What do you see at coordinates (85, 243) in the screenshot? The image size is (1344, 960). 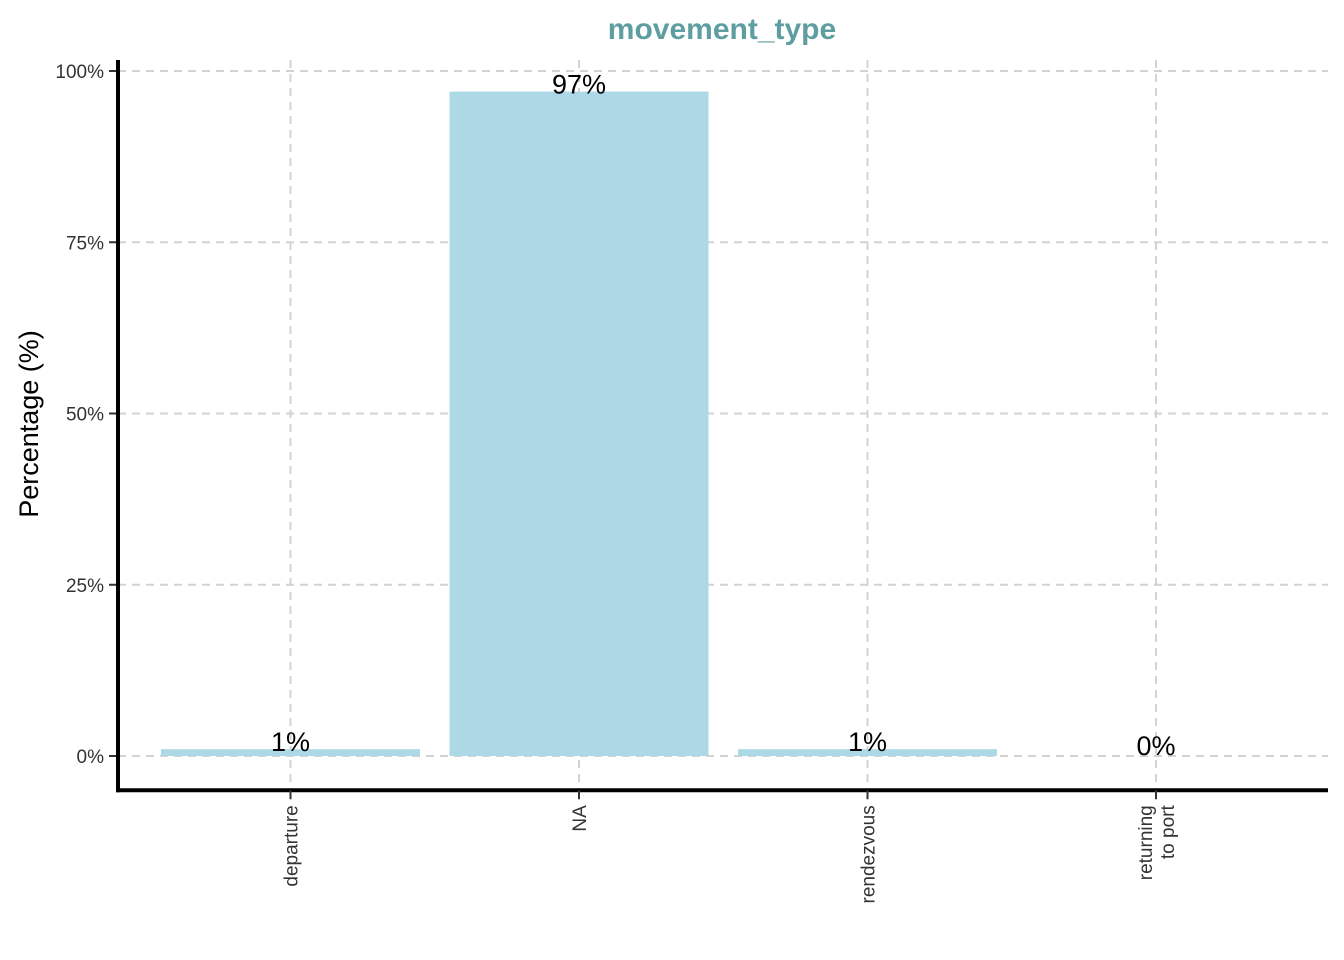 I see `y-tick-label: 75%` at bounding box center [85, 243].